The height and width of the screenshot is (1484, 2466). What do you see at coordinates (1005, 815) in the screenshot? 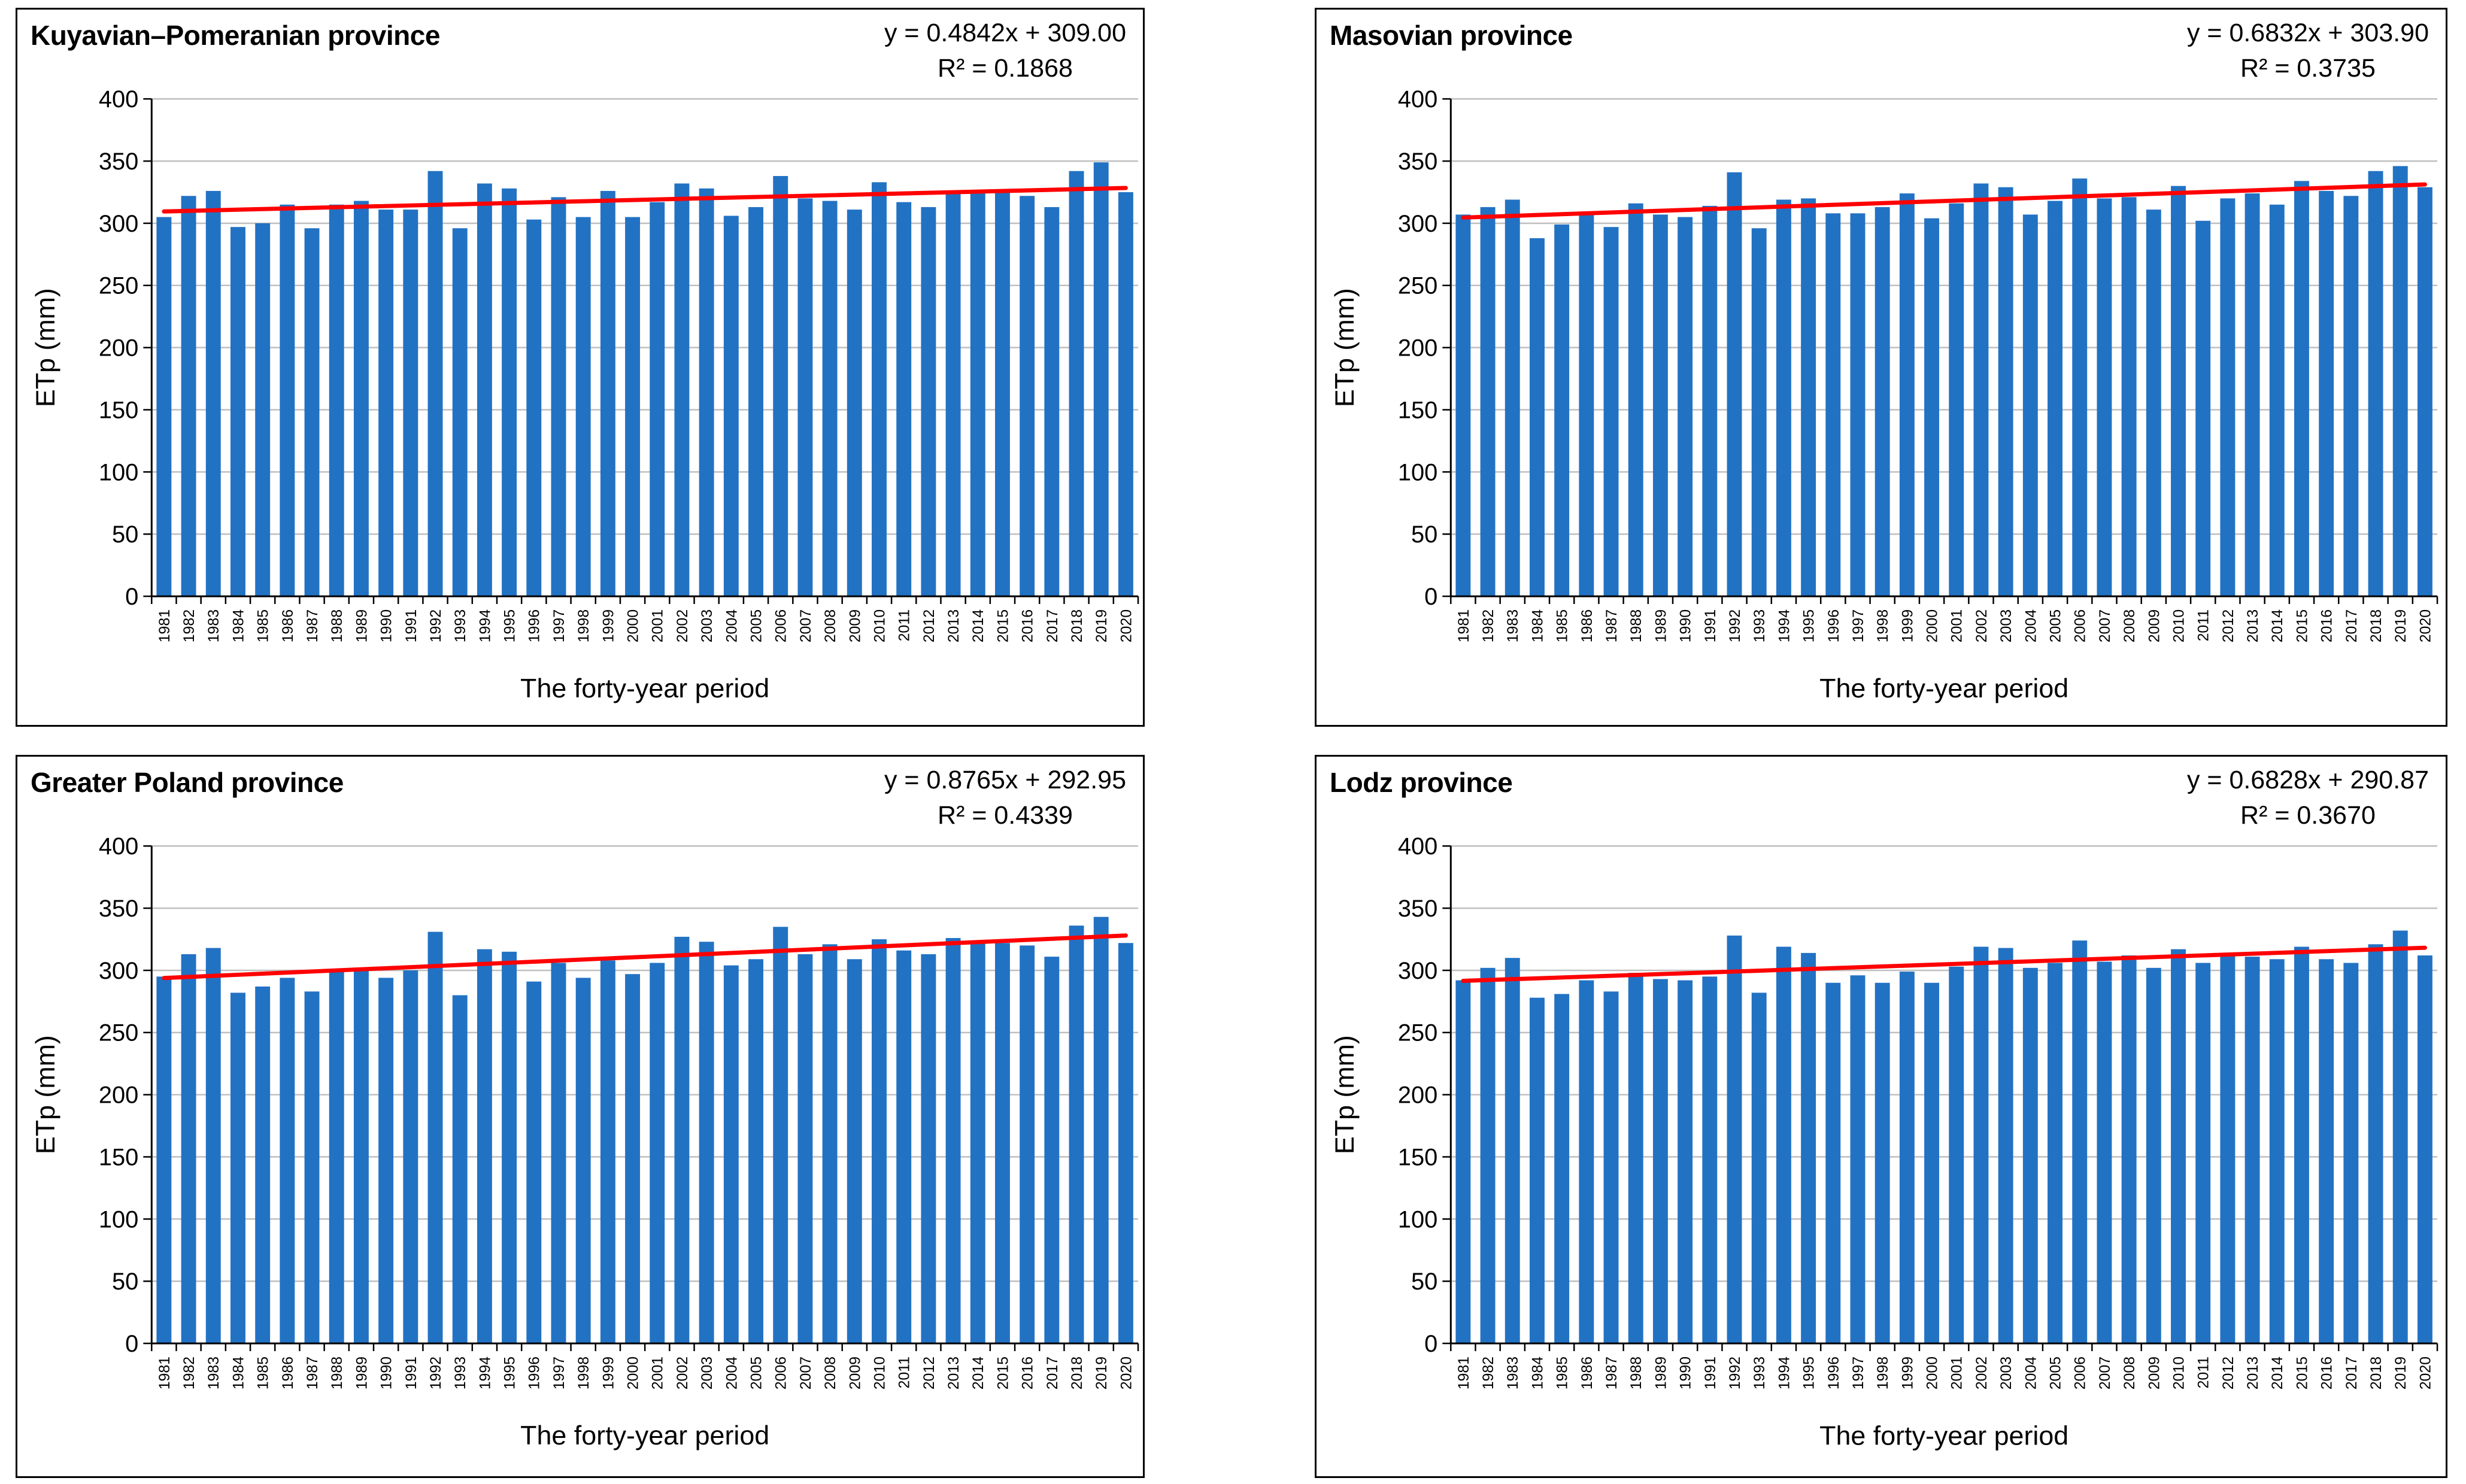
I see `r-squared-value: R² = 0.4339` at bounding box center [1005, 815].